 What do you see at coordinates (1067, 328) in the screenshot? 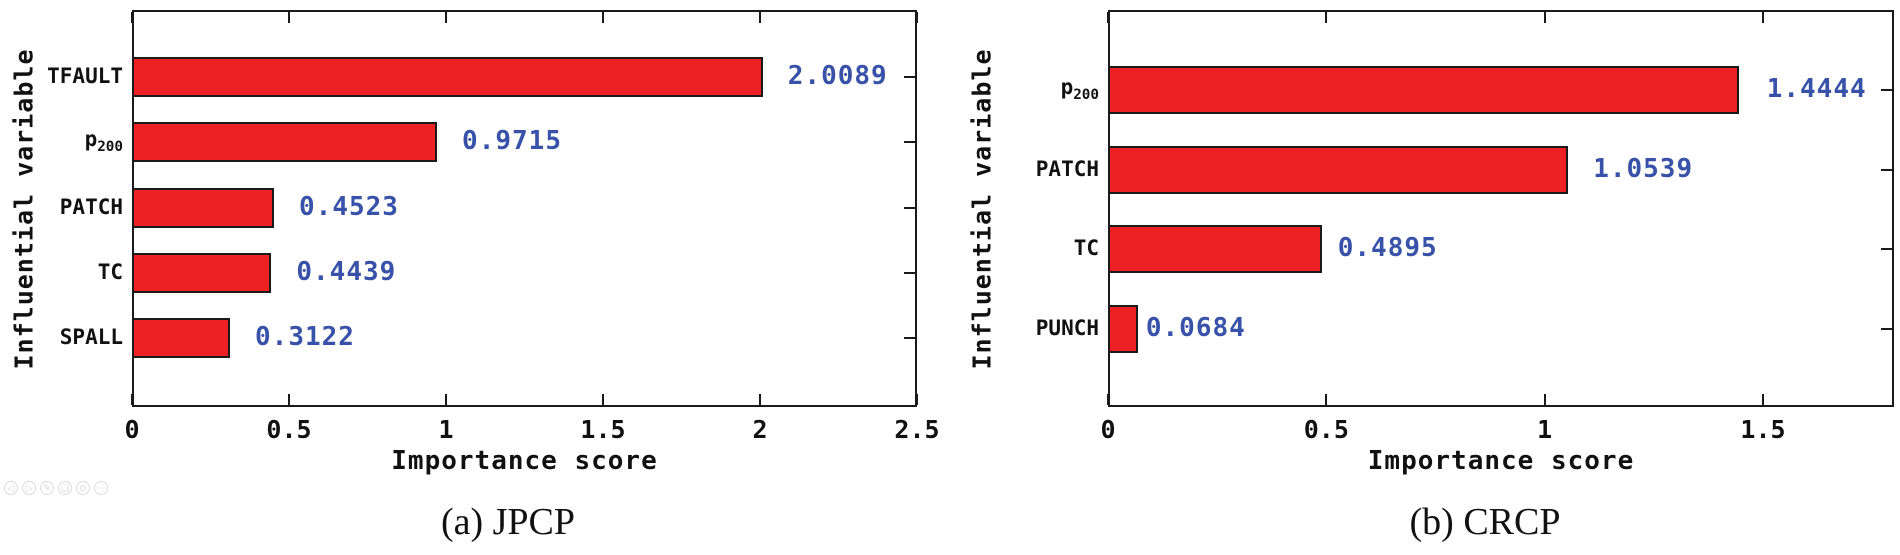
I see `category-label-text: PUNCH` at bounding box center [1067, 328].